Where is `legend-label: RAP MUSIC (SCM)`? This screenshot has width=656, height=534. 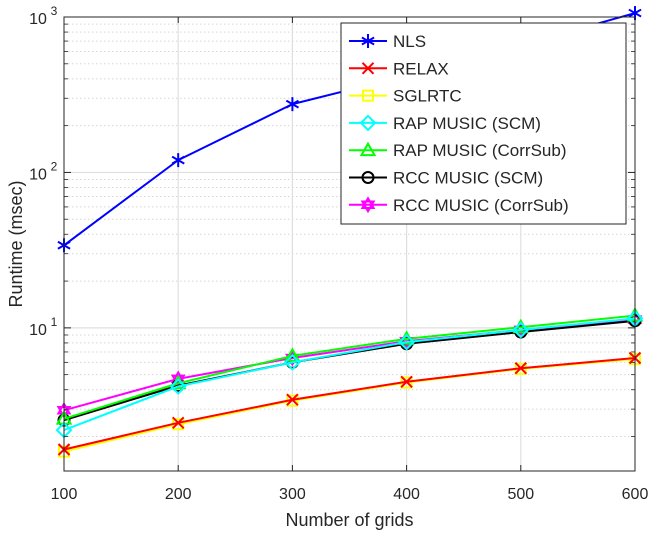 legend-label: RAP MUSIC (SCM) is located at coordinates (467, 123).